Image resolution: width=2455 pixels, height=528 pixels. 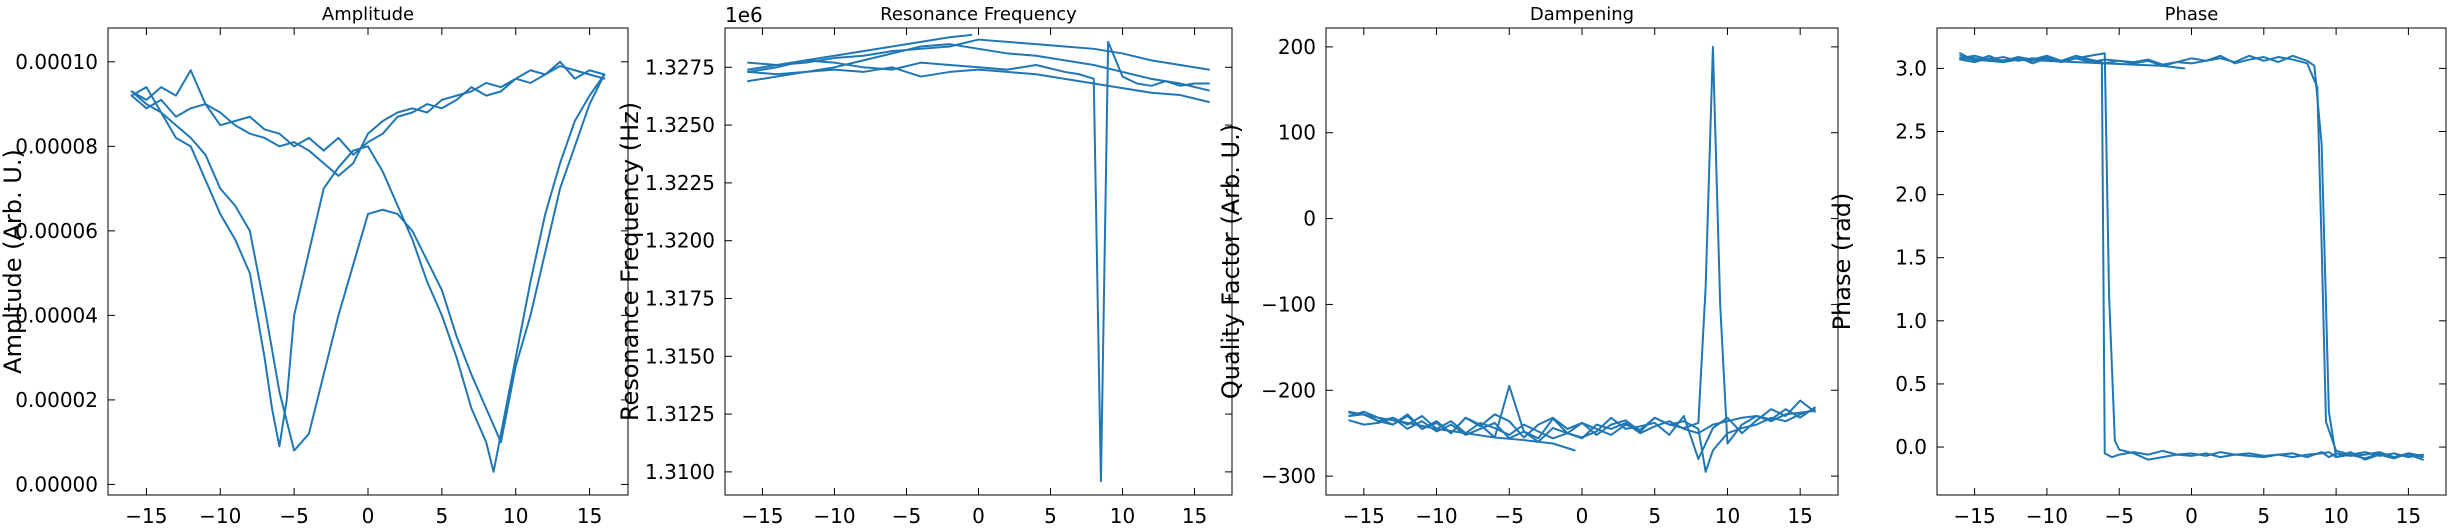 I want to click on phase-y-tick-label: 0.0, so click(x=1911, y=447).